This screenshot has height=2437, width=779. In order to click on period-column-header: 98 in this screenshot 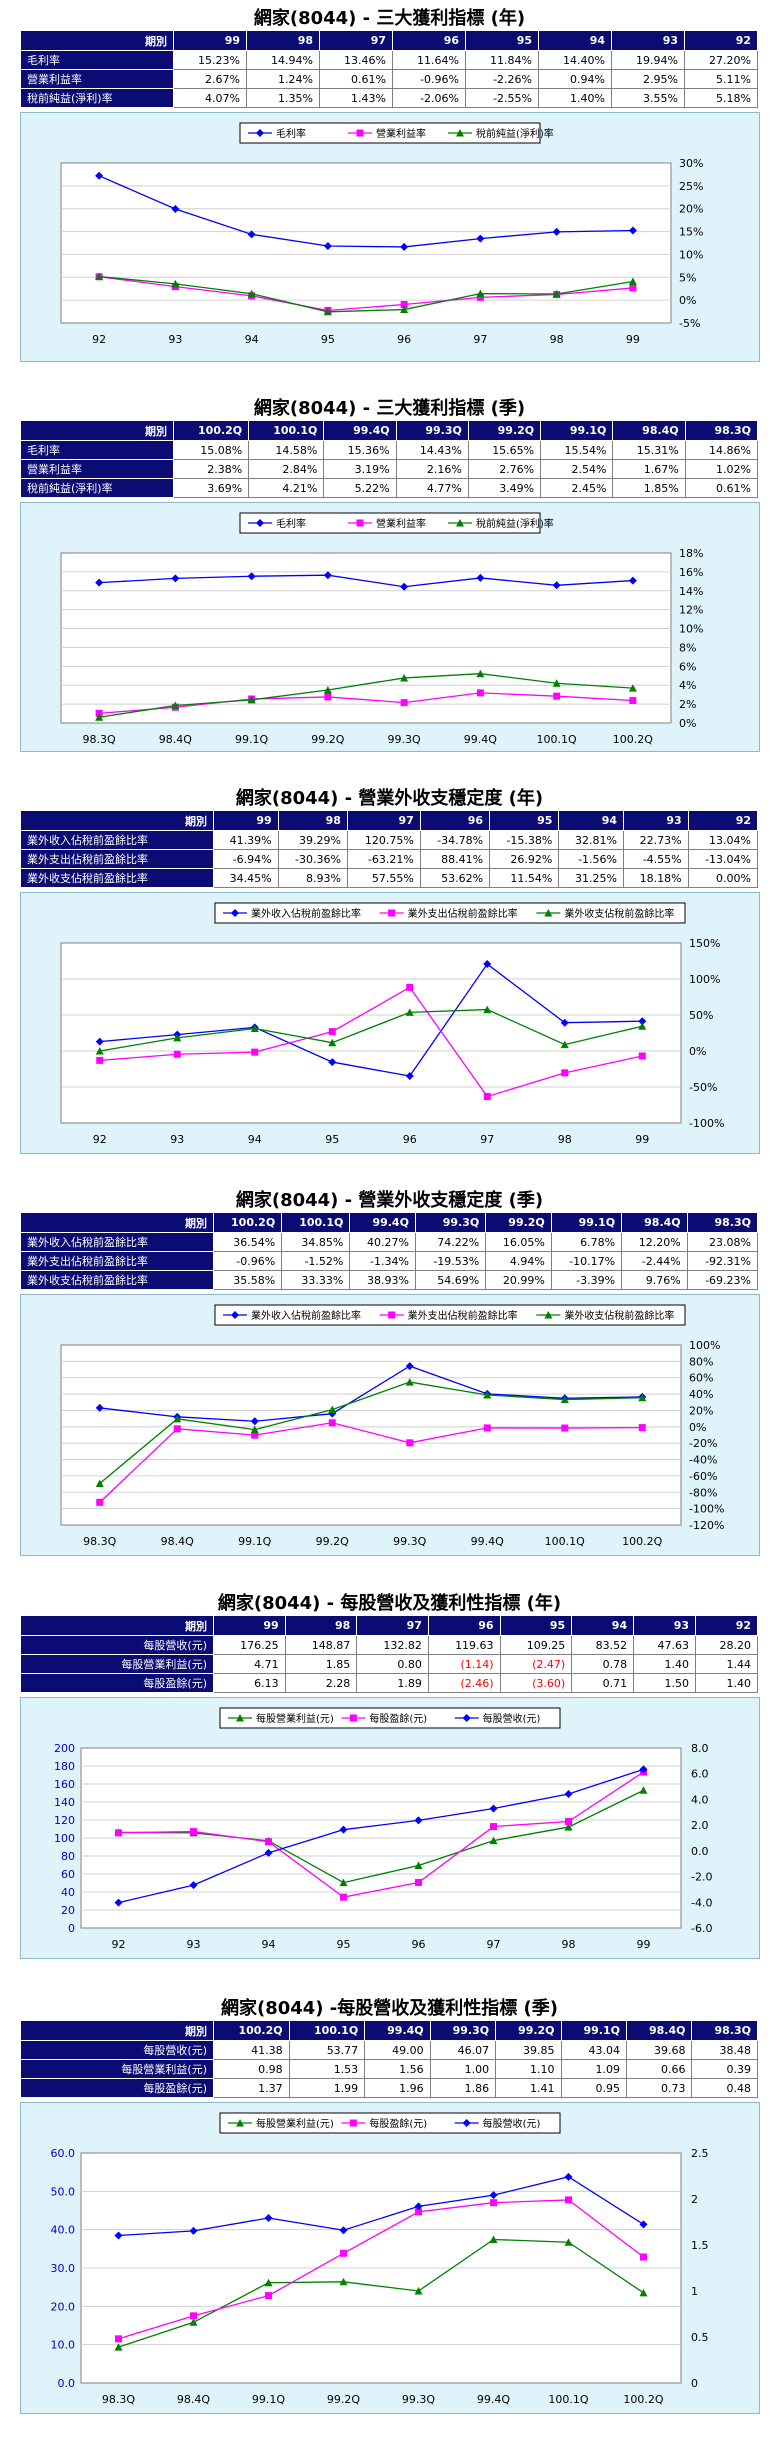, I will do `click(321, 1625)`.